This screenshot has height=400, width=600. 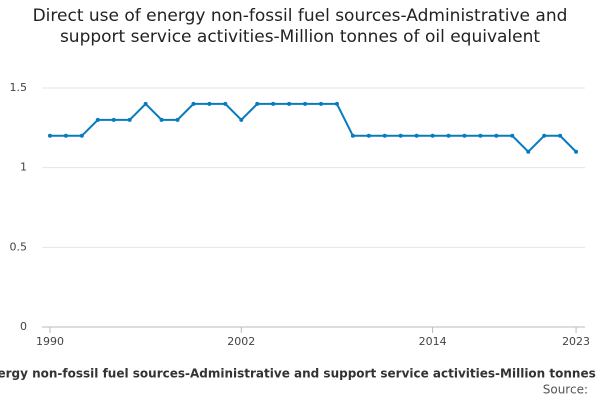 What do you see at coordinates (565, 390) in the screenshot?
I see `source: Source:` at bounding box center [565, 390].